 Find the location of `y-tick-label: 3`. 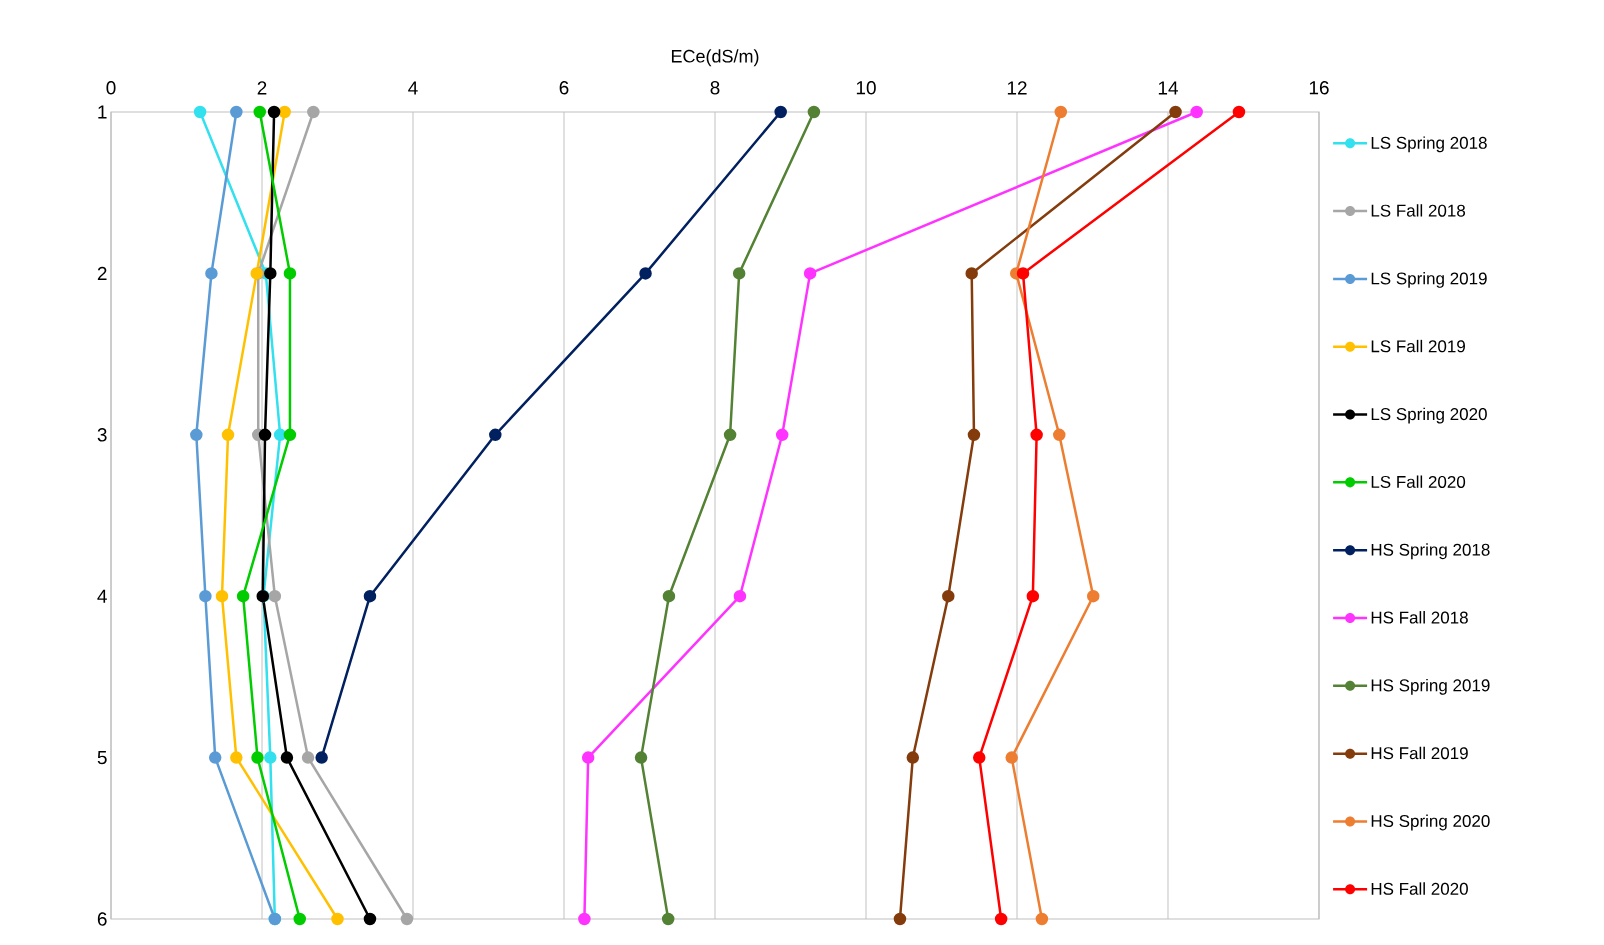

y-tick-label: 3 is located at coordinates (102, 435).